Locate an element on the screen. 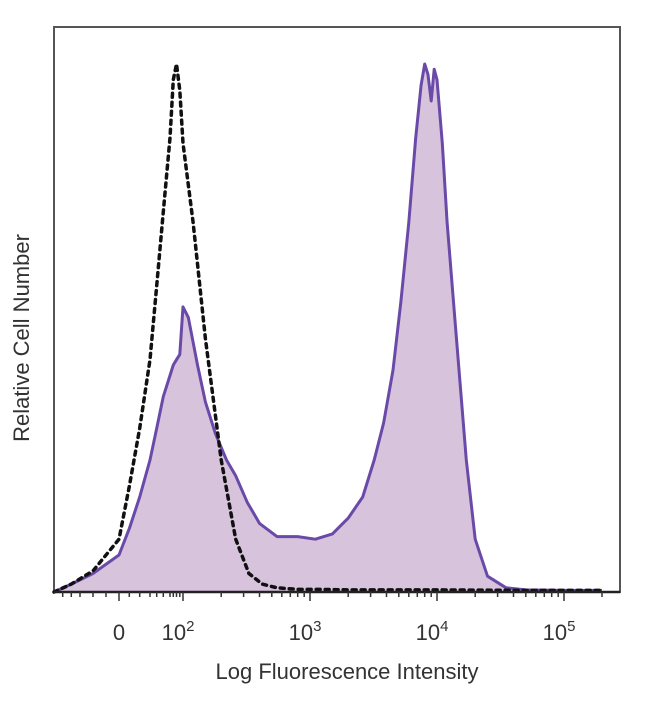  x-tick-label: 10⁴ is located at coordinates (432, 631).